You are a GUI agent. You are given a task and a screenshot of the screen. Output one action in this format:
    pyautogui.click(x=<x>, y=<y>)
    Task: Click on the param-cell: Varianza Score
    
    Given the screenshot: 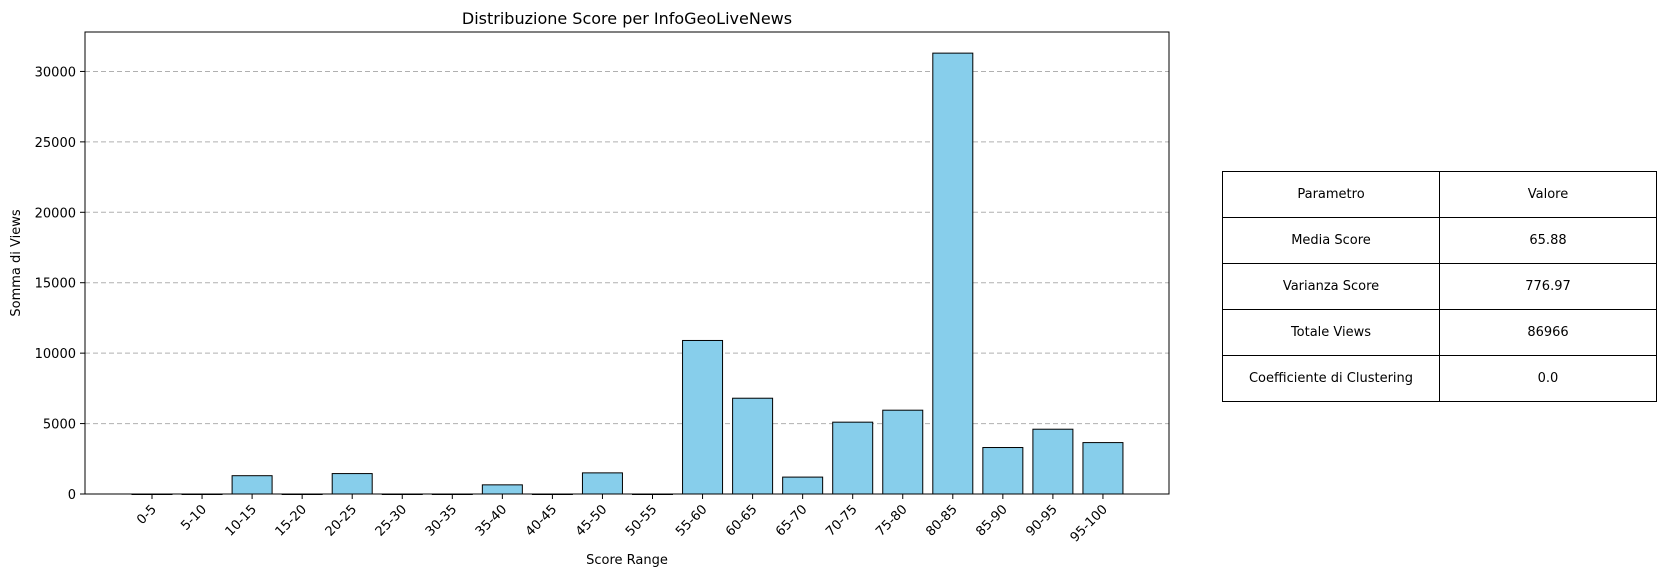 What is the action you would take?
    pyautogui.click(x=1331, y=286)
    